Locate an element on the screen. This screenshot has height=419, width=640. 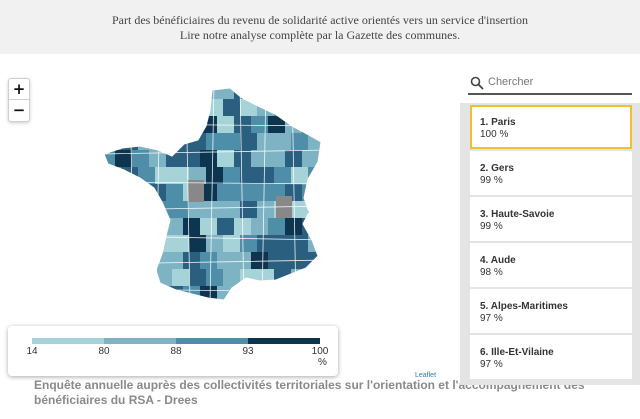
ranking-item-paris: 1. Paris 100 % is located at coordinates (551, 127).